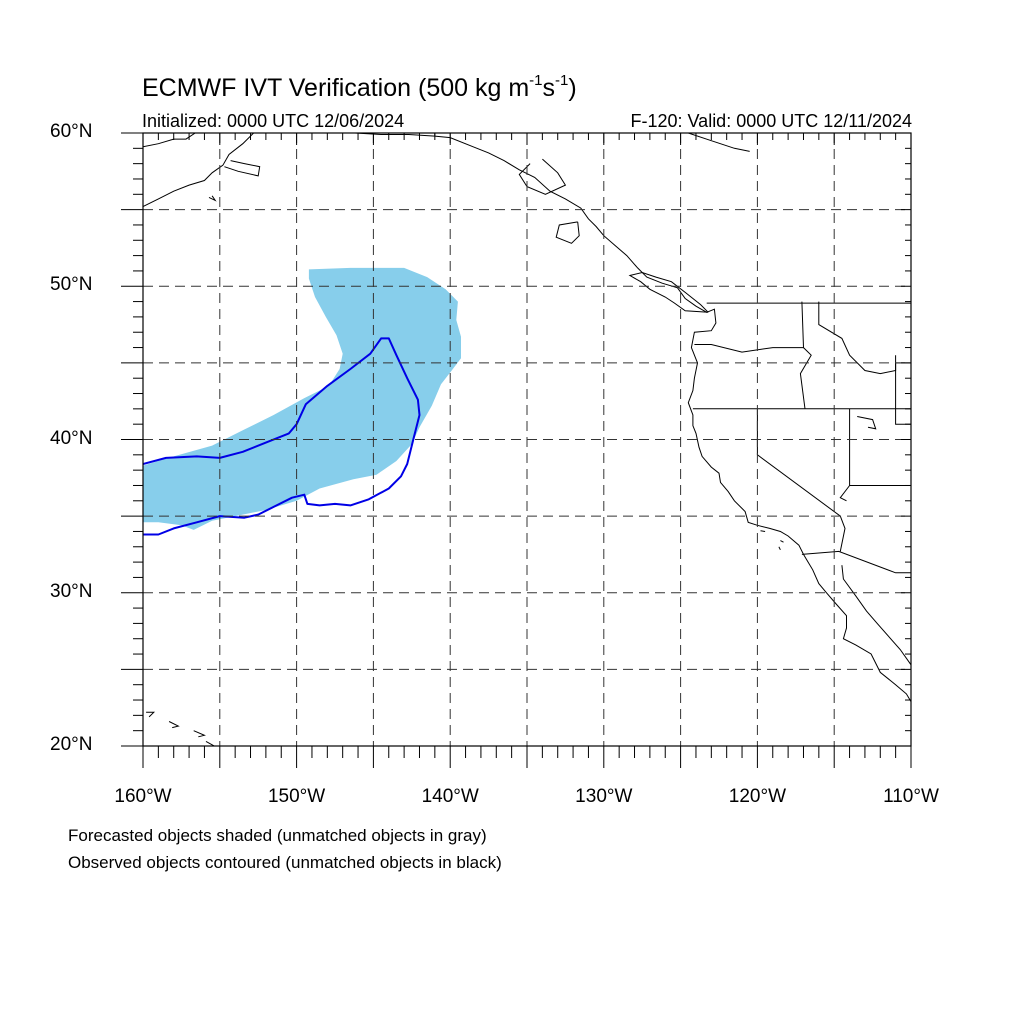  I want to click on forecast-object, so click(302, 398).